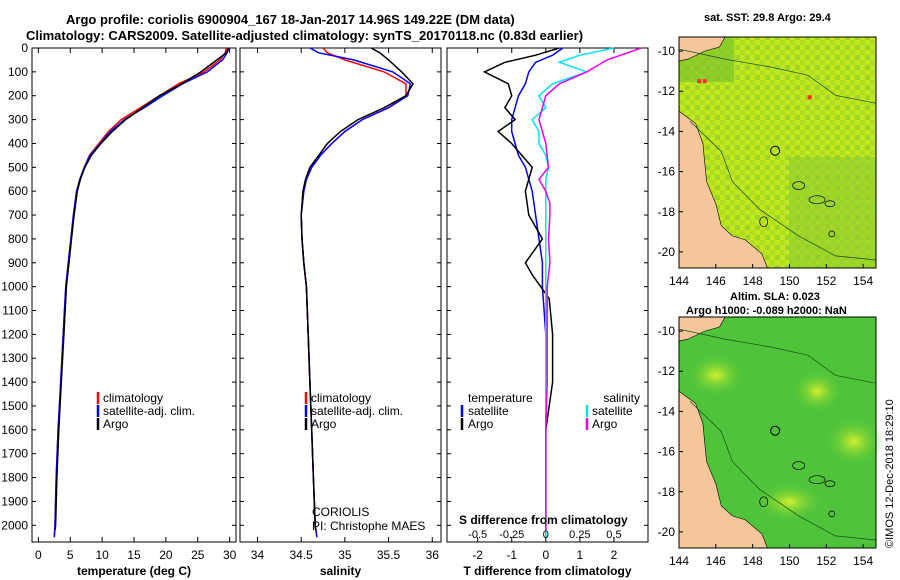 This screenshot has width=900, height=580. What do you see at coordinates (832, 212) in the screenshot?
I see `sst-cool-patch` at bounding box center [832, 212].